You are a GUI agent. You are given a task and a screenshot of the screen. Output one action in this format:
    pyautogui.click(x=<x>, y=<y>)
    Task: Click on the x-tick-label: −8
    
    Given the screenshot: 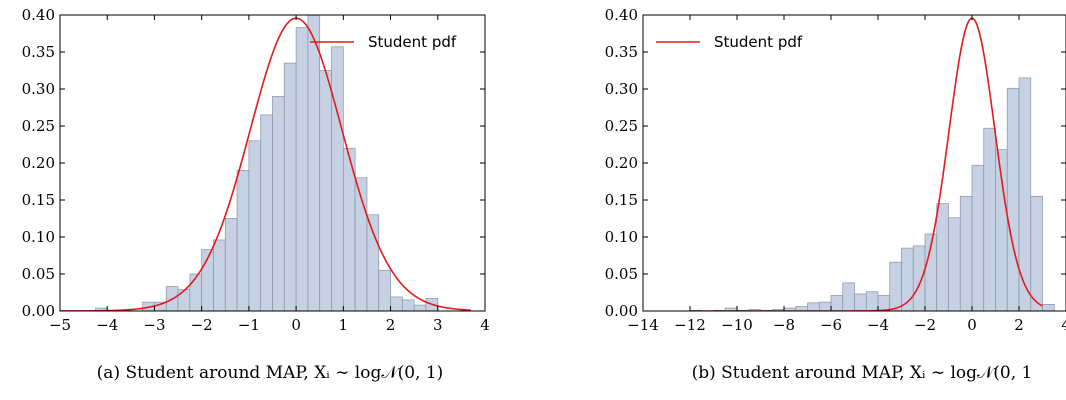 What is the action you would take?
    pyautogui.click(x=784, y=325)
    